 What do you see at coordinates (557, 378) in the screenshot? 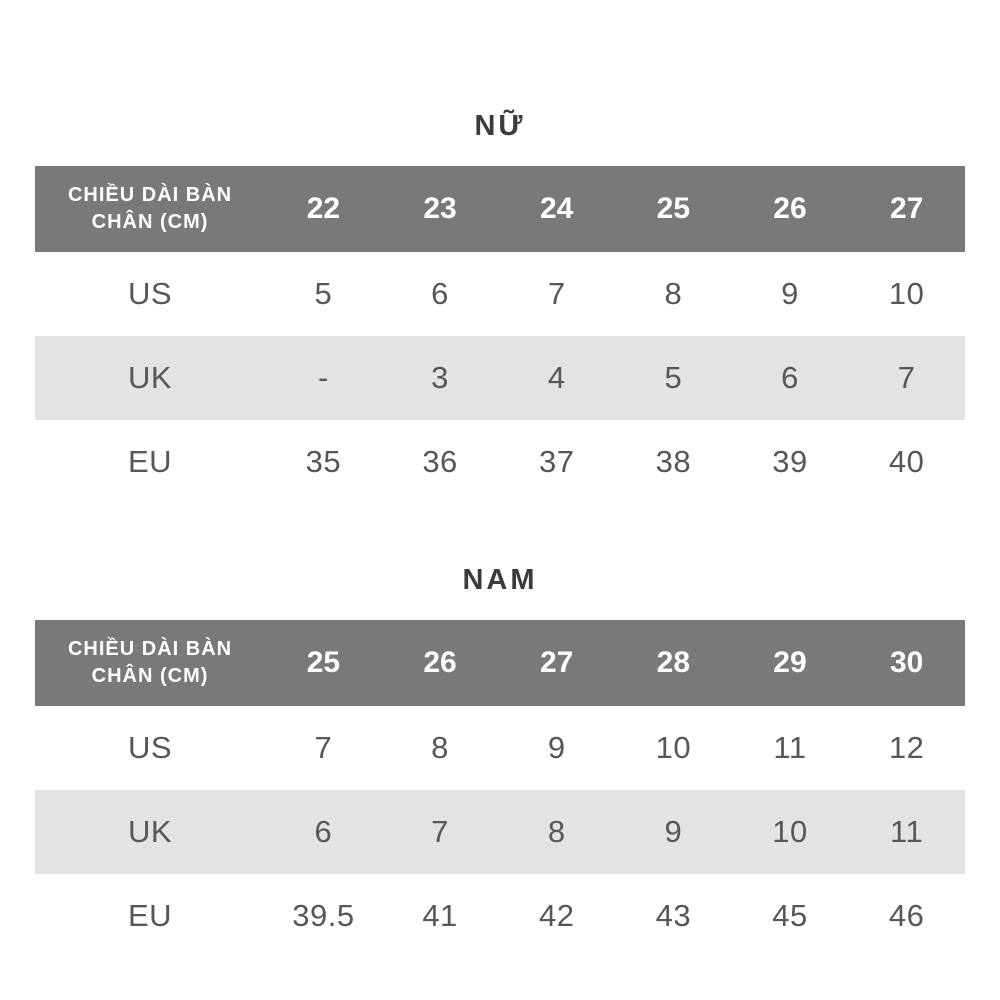
I see `size-cell: 4` at bounding box center [557, 378].